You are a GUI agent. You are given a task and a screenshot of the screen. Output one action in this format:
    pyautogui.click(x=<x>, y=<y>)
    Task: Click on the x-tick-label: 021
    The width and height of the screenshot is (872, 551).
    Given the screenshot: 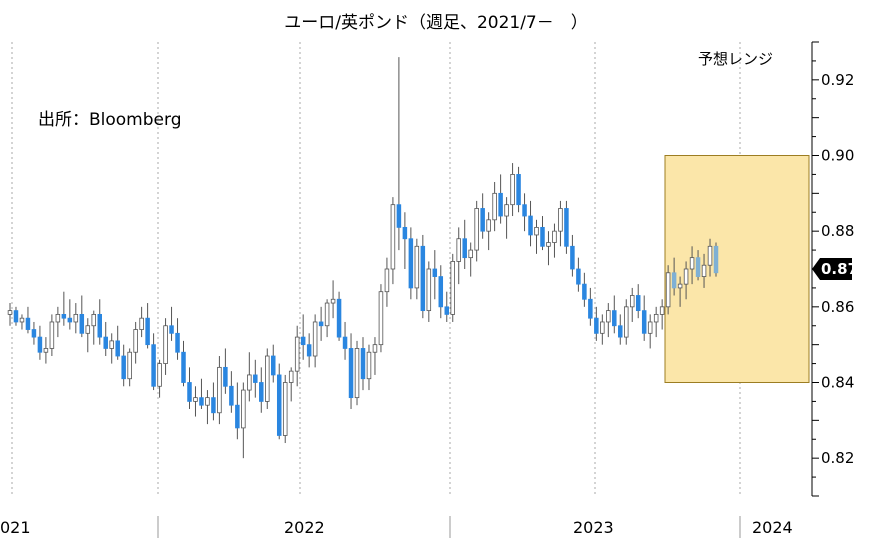 What is the action you would take?
    pyautogui.click(x=15, y=527)
    